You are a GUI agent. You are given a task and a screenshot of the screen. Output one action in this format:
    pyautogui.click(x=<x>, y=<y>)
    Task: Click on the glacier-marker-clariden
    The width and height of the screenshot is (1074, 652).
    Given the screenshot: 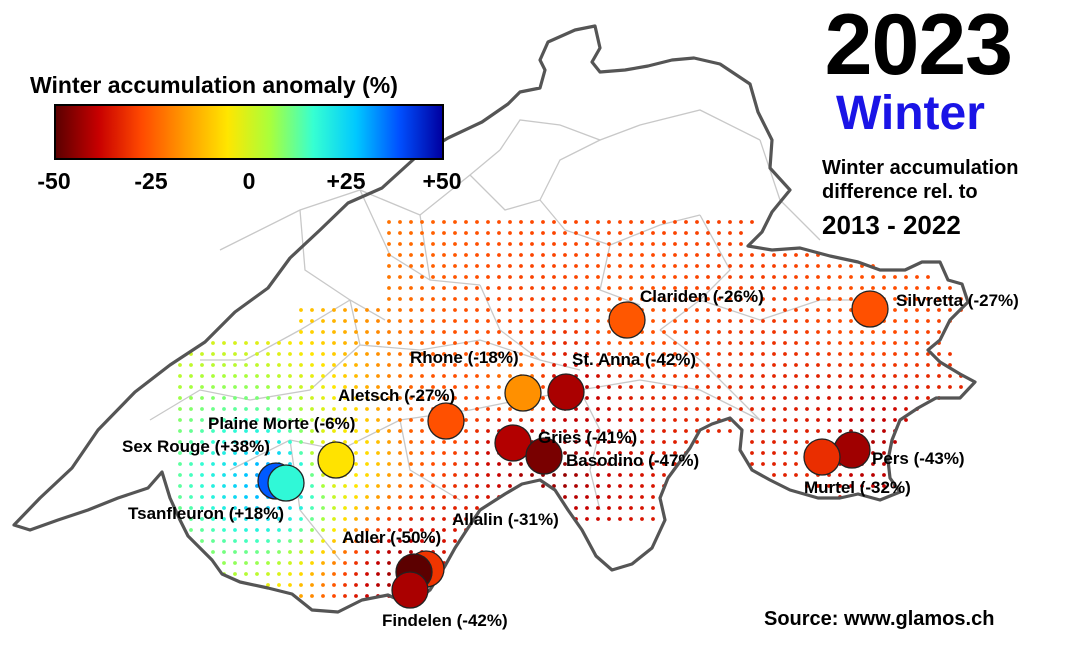 What is the action you would take?
    pyautogui.click(x=627, y=320)
    